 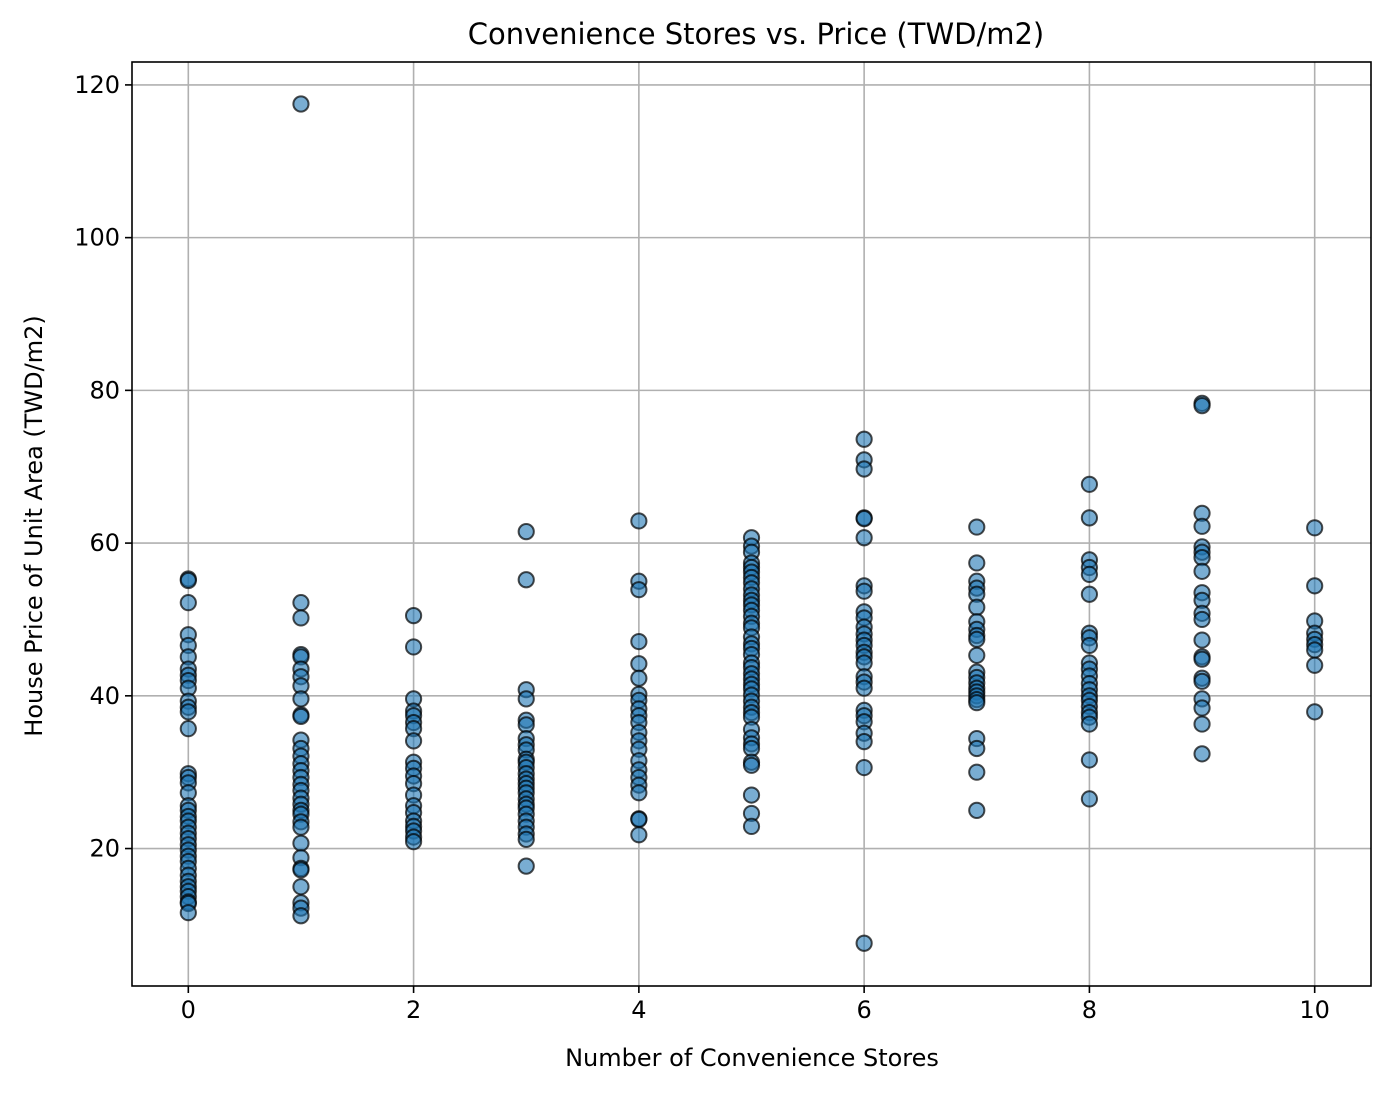 What do you see at coordinates (34, 525) in the screenshot?
I see `y-axis-label: House Price of Unit Area (TWD/m2)` at bounding box center [34, 525].